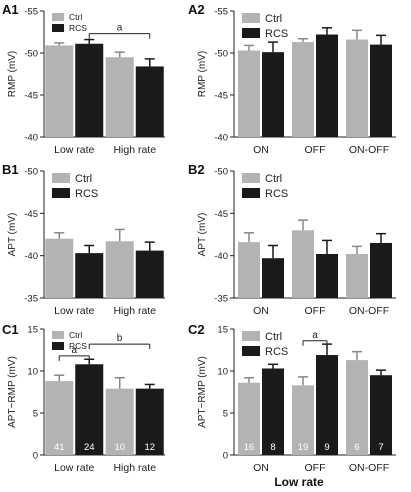 The image size is (411, 492). What do you see at coordinates (196, 9) in the screenshot?
I see `panel-label: A2` at bounding box center [196, 9].